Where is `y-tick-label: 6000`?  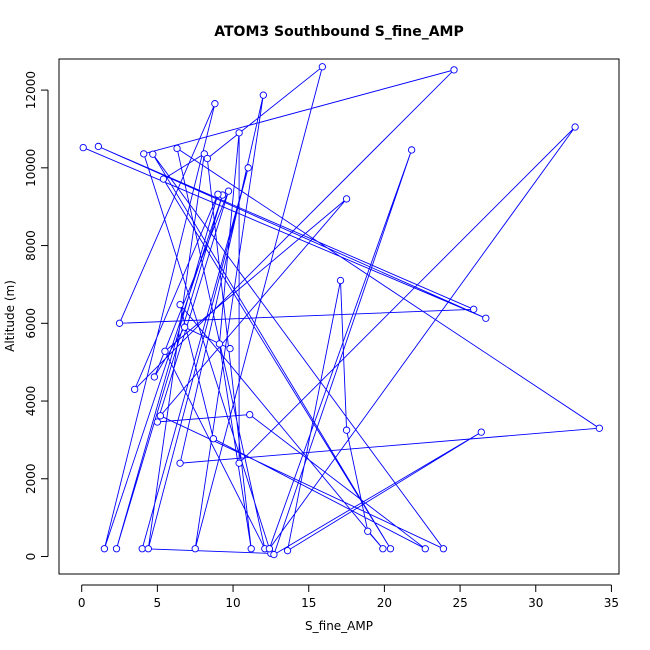 y-tick-label: 6000 is located at coordinates (31, 323).